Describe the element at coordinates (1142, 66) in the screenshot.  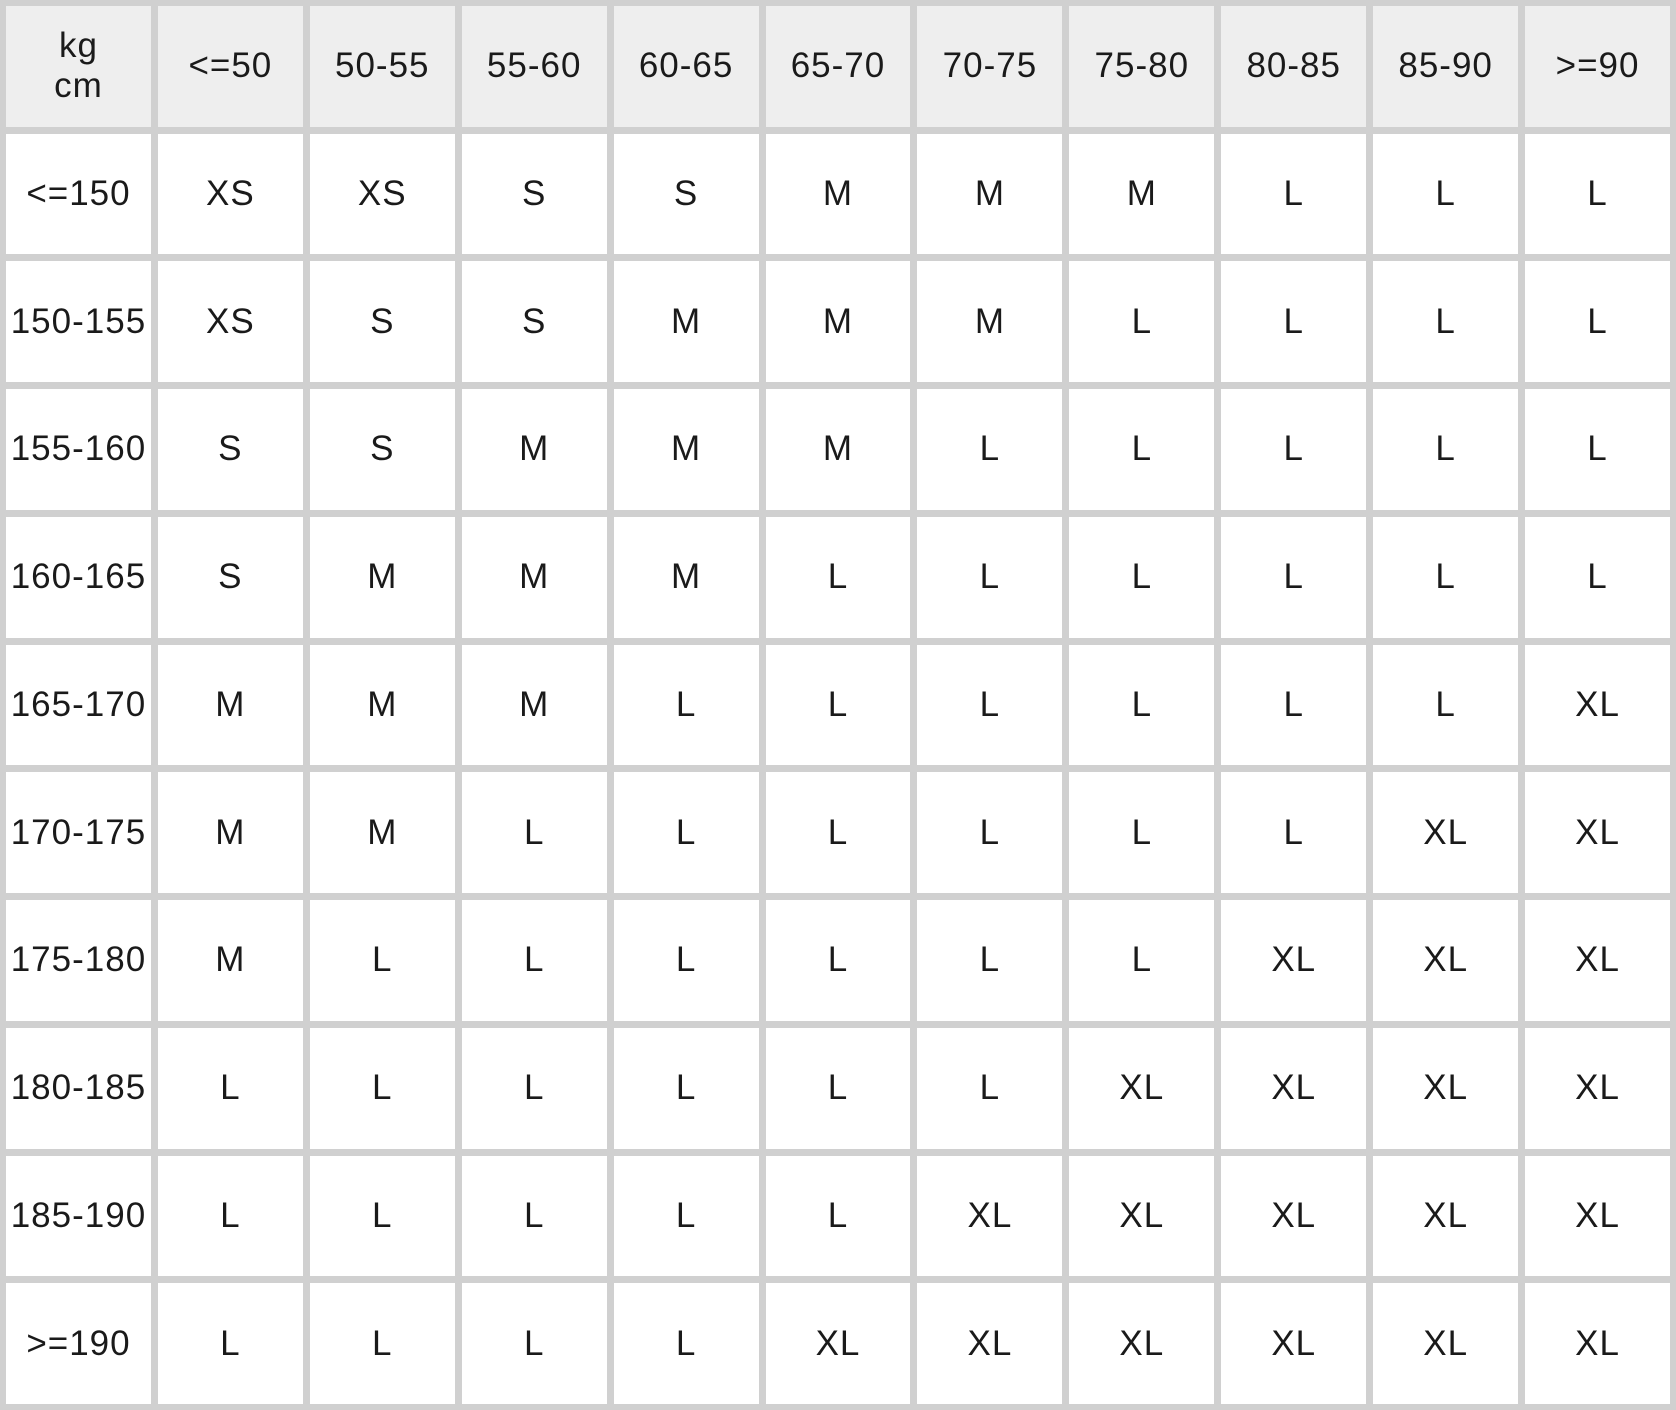
I see `weight-column-header: 75-80` at that location.